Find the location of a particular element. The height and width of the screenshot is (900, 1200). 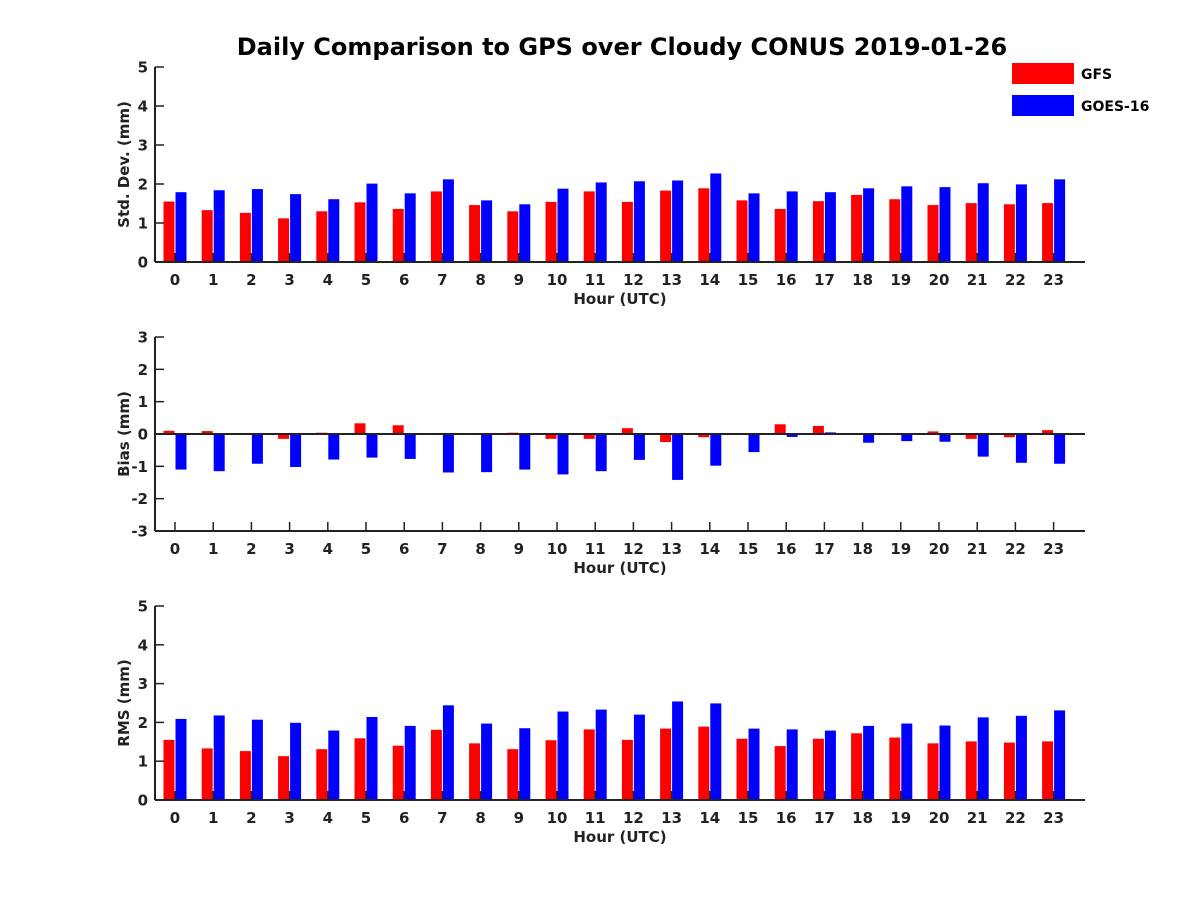

bias-x-tick-label: 11 is located at coordinates (595, 549).